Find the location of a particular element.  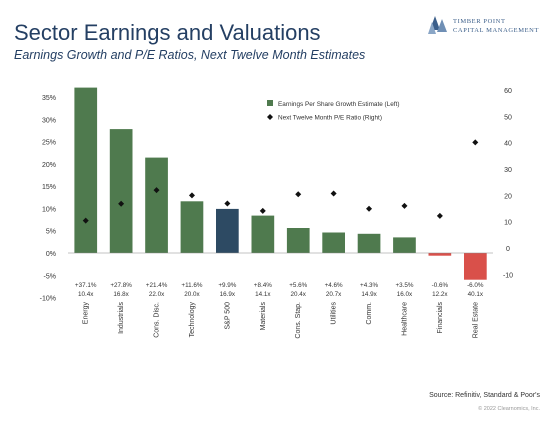

source-note: Source: Refinitiv, Standard & Poor's is located at coordinates (484, 395).